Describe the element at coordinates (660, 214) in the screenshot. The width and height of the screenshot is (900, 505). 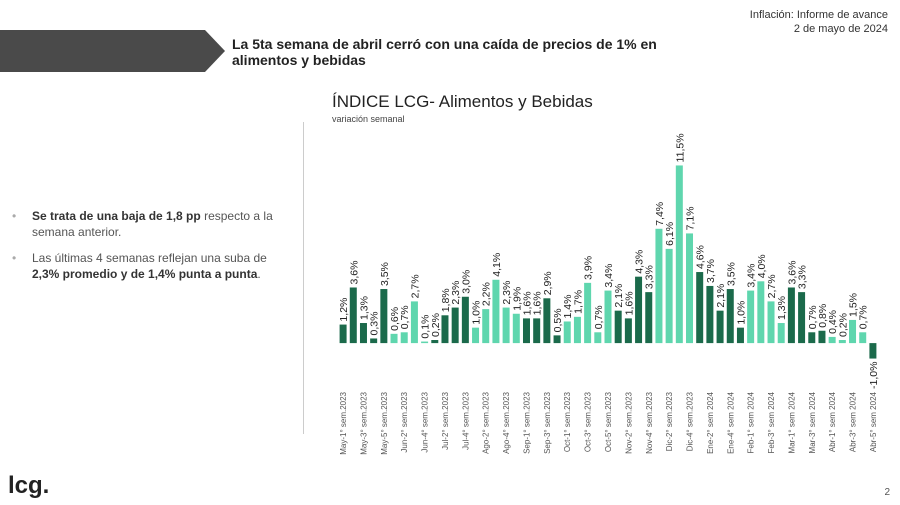
I see `value-label: 7,4%` at that location.